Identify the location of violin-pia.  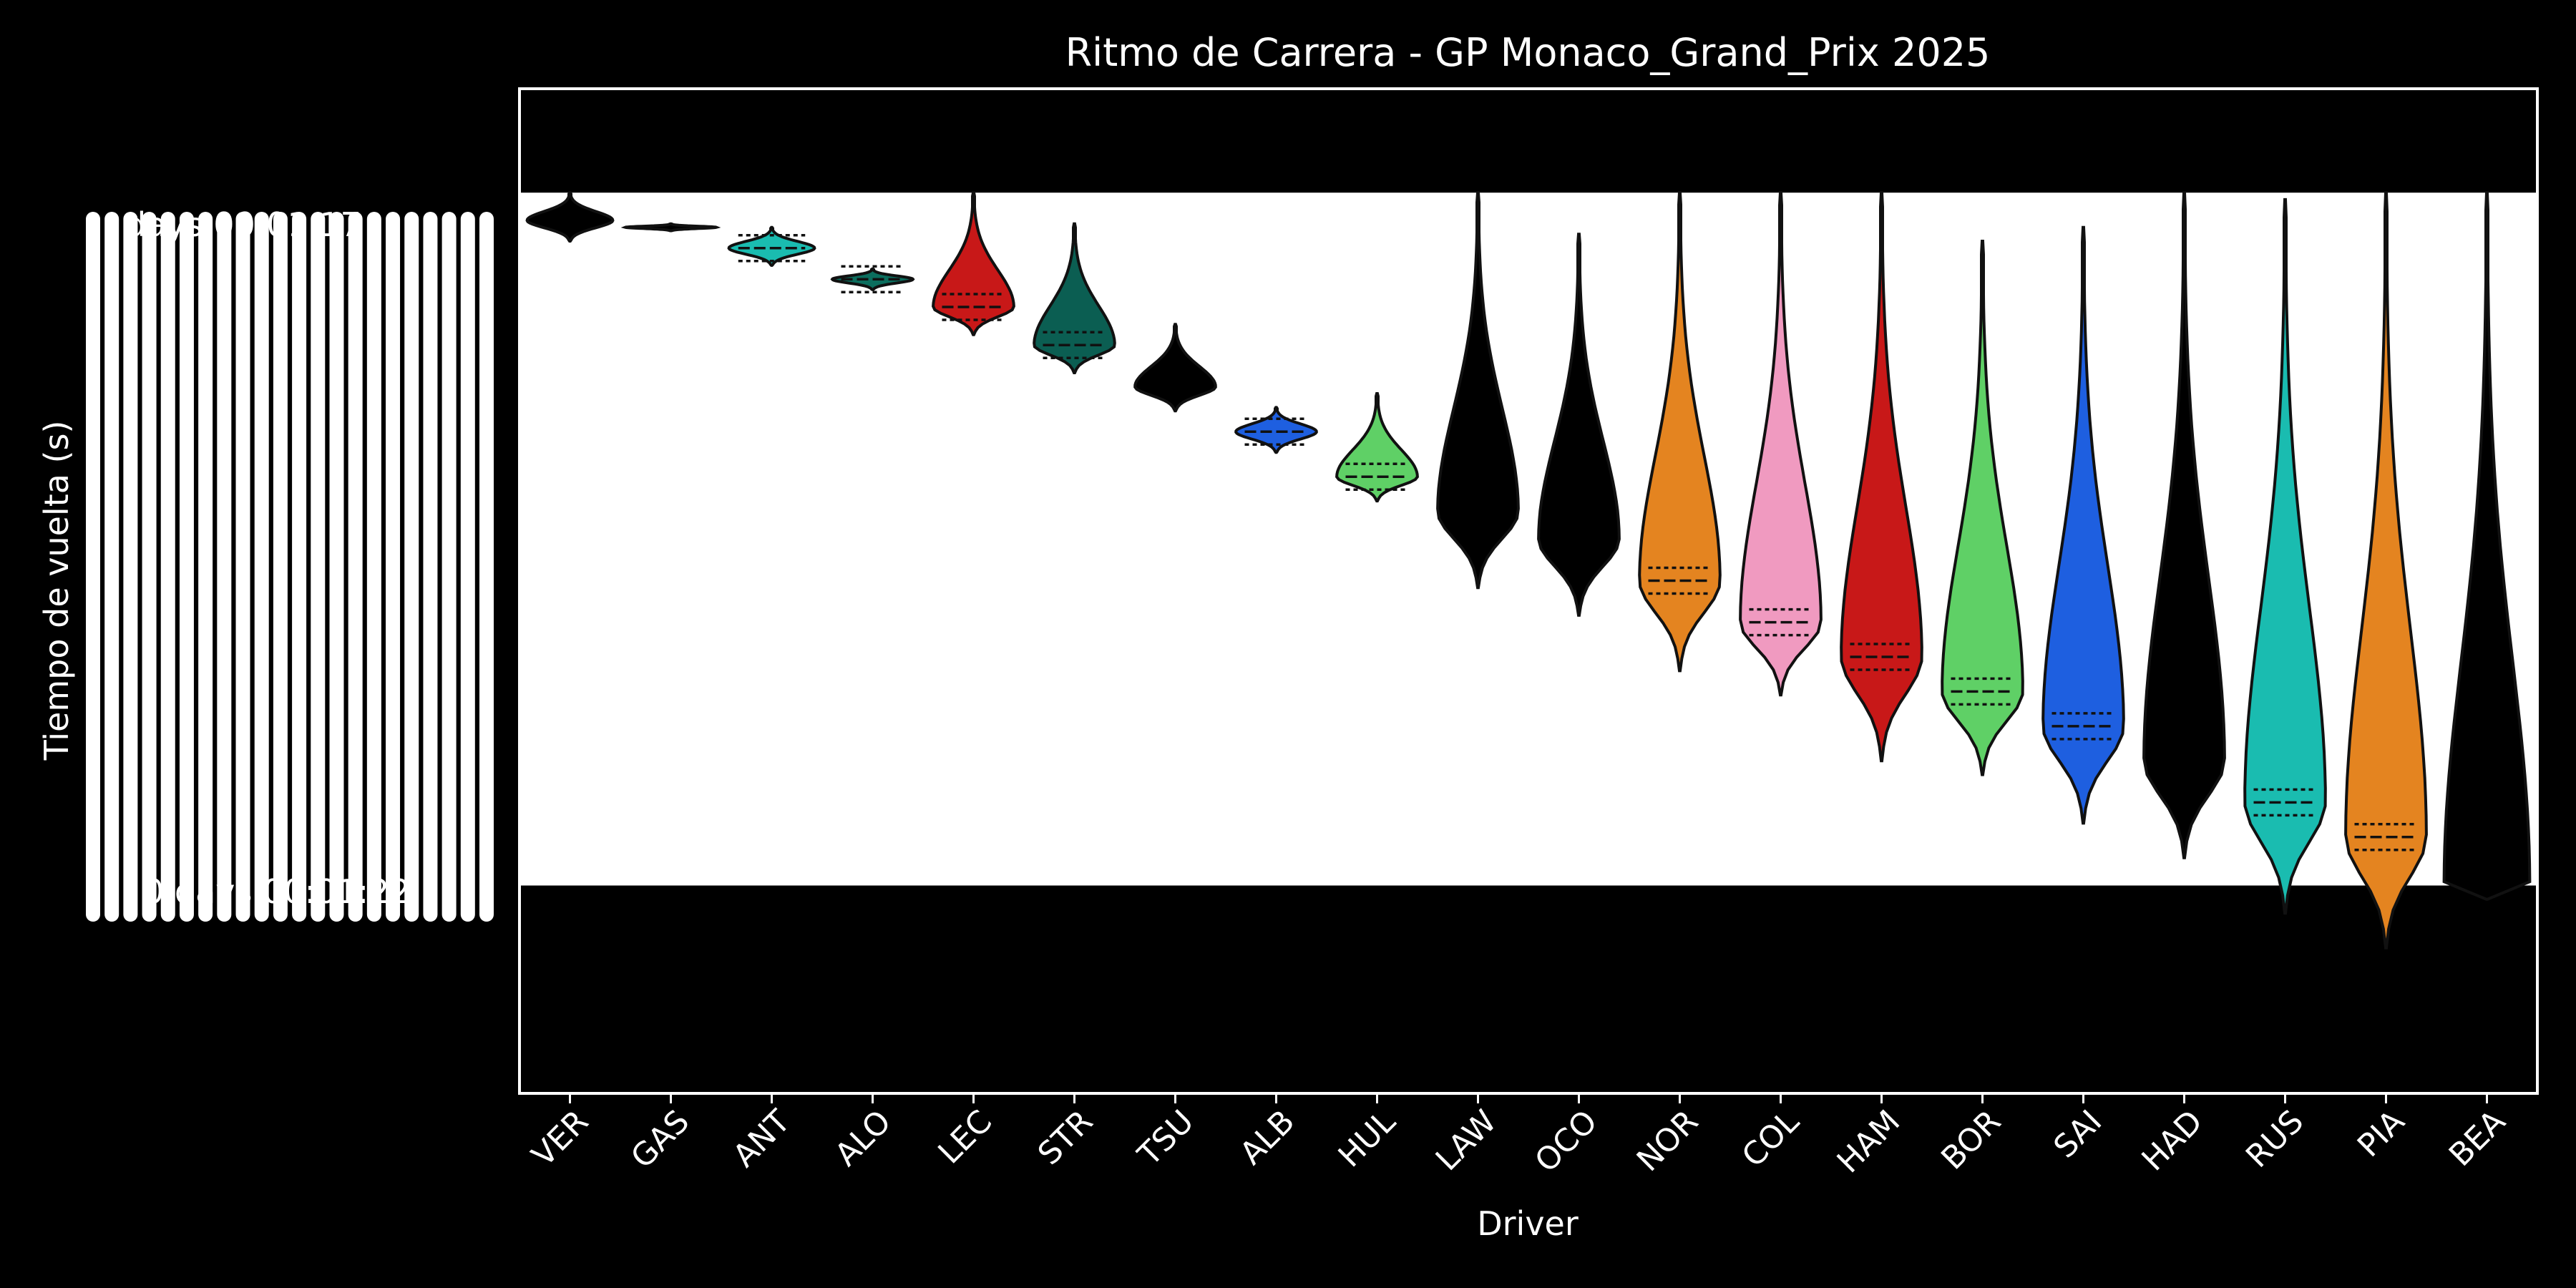
(2386, 570).